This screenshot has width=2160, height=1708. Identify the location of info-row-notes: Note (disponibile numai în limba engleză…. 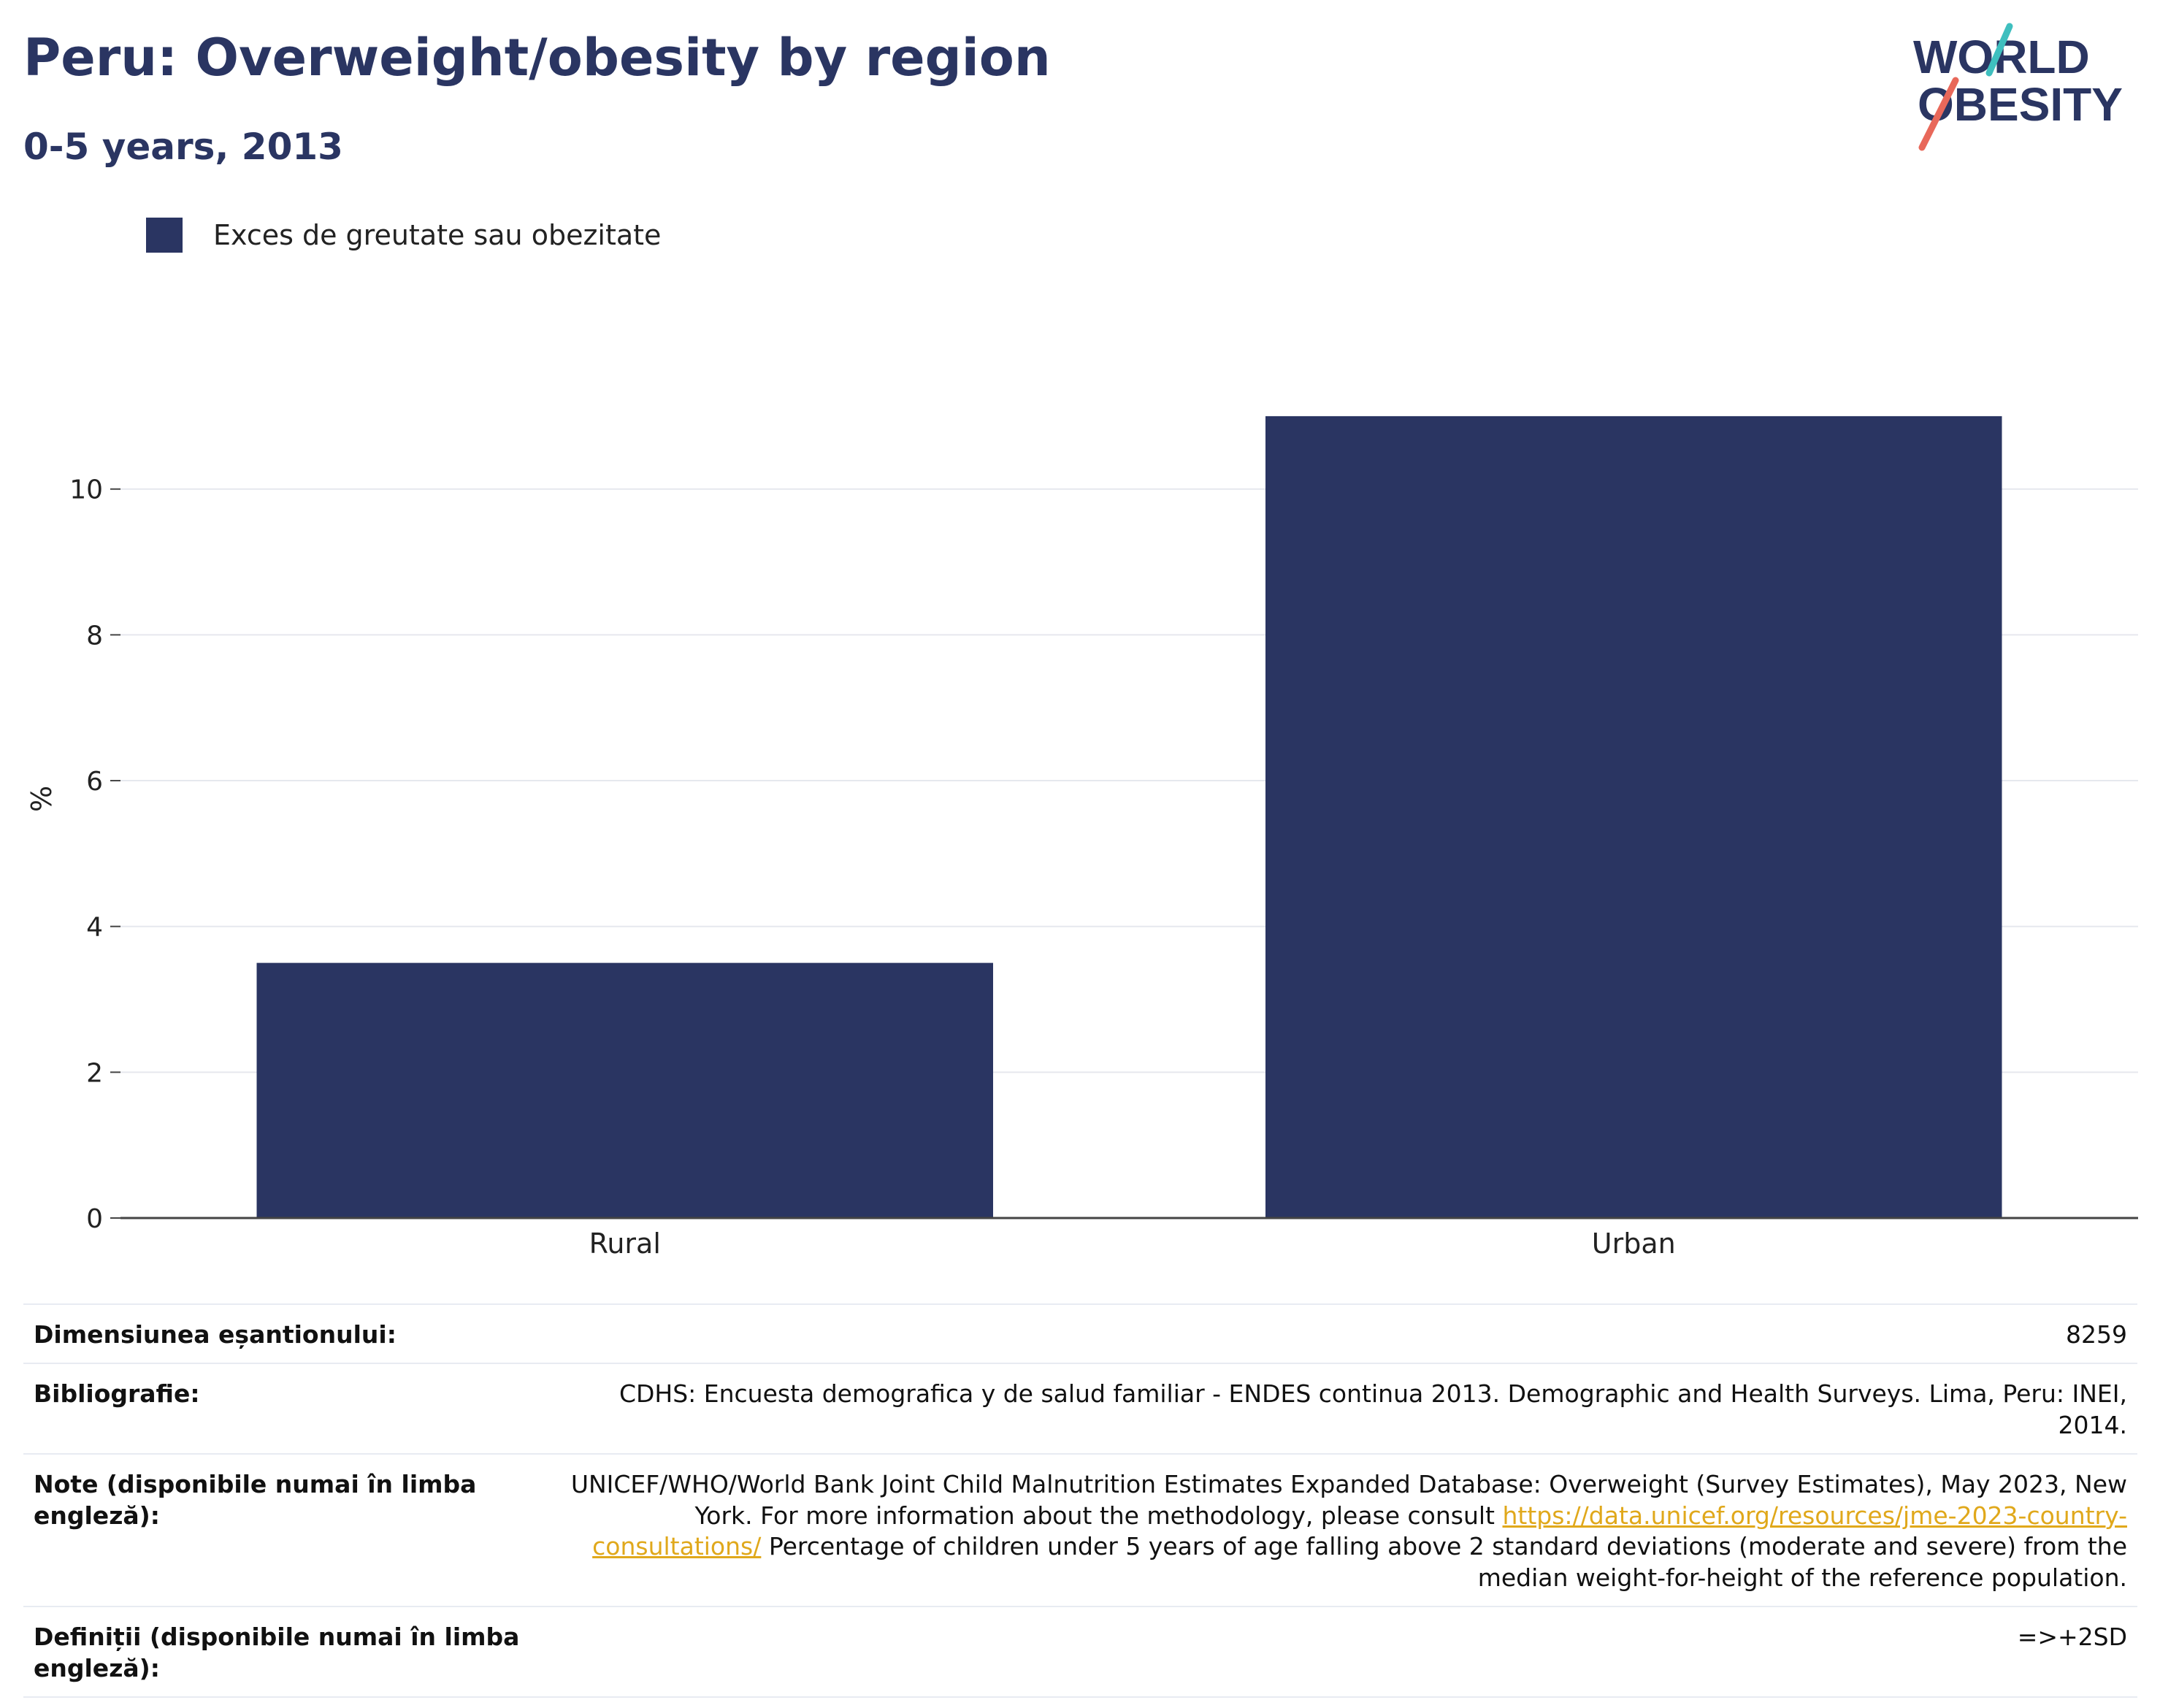
(1080, 1529).